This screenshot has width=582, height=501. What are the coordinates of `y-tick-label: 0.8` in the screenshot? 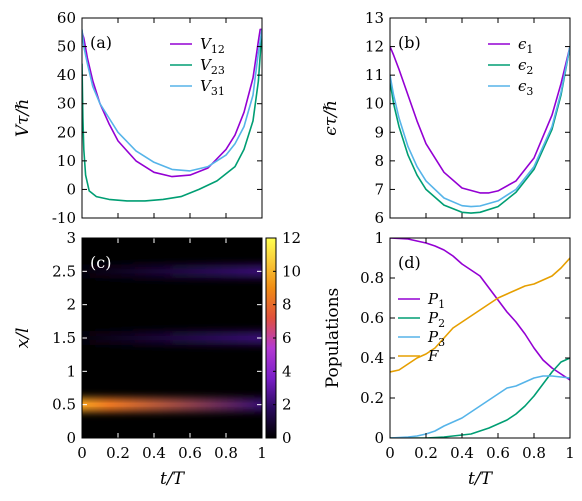 It's located at (372, 278).